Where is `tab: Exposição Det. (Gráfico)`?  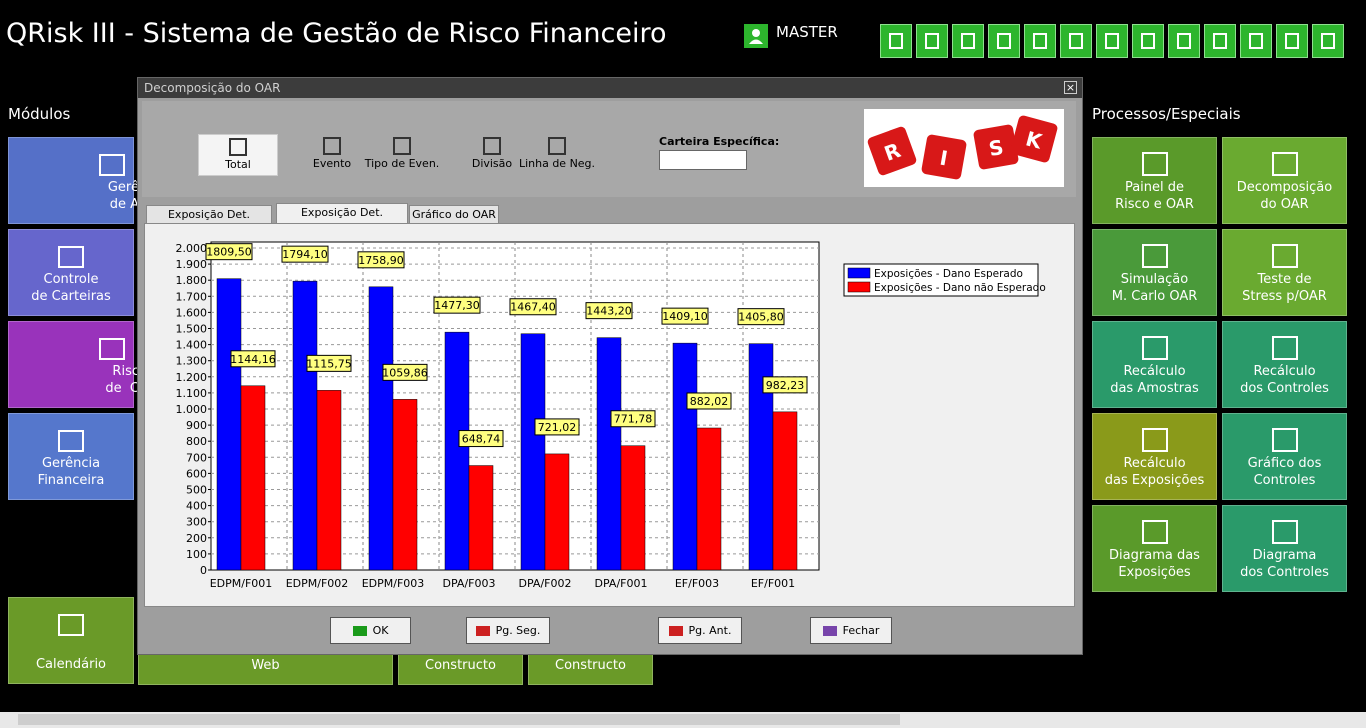 tab: Exposição Det. (Gráfico) is located at coordinates (342, 219).